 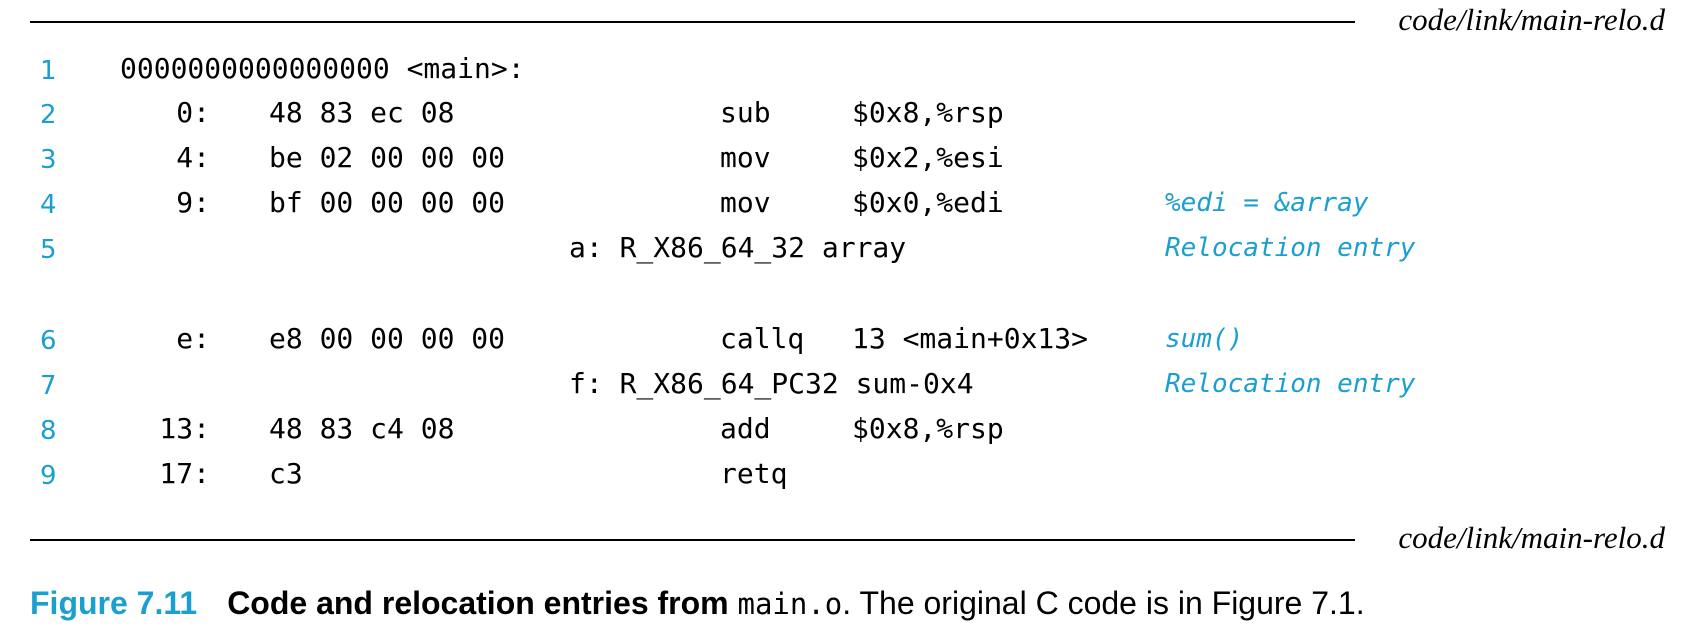 What do you see at coordinates (48, 386) in the screenshot?
I see `line-number: 7` at bounding box center [48, 386].